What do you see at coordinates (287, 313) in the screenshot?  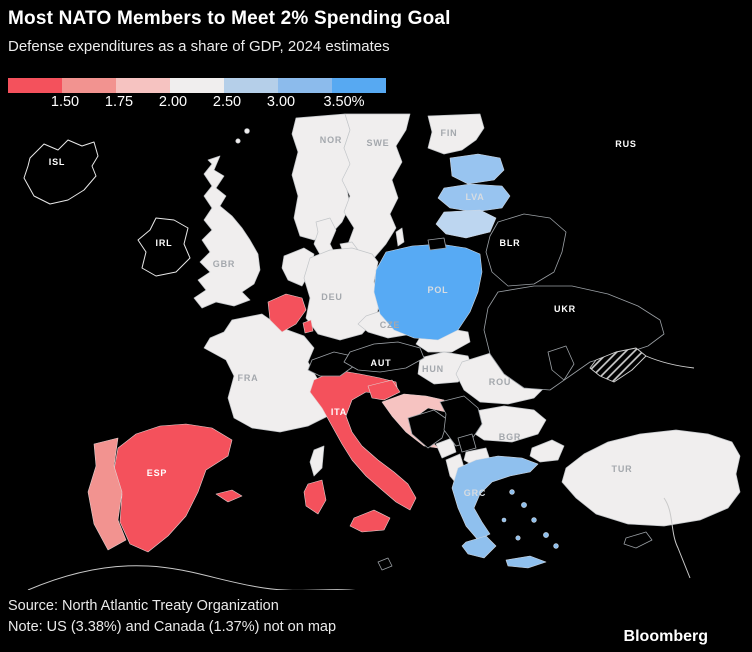 I see `country-belgium` at bounding box center [287, 313].